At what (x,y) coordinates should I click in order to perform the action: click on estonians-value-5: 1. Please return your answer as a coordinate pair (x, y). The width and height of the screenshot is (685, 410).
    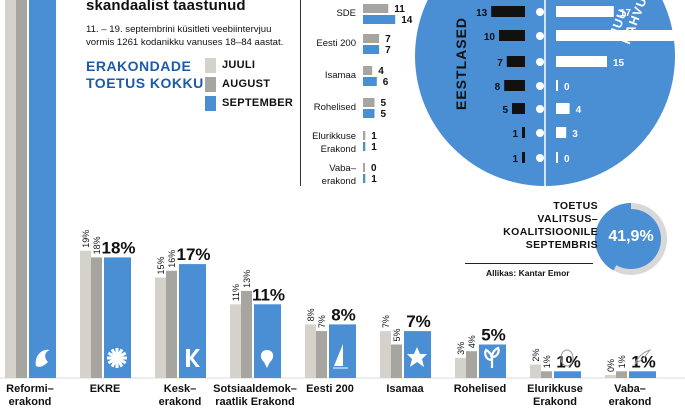
    Looking at the image, I should click on (515, 134).